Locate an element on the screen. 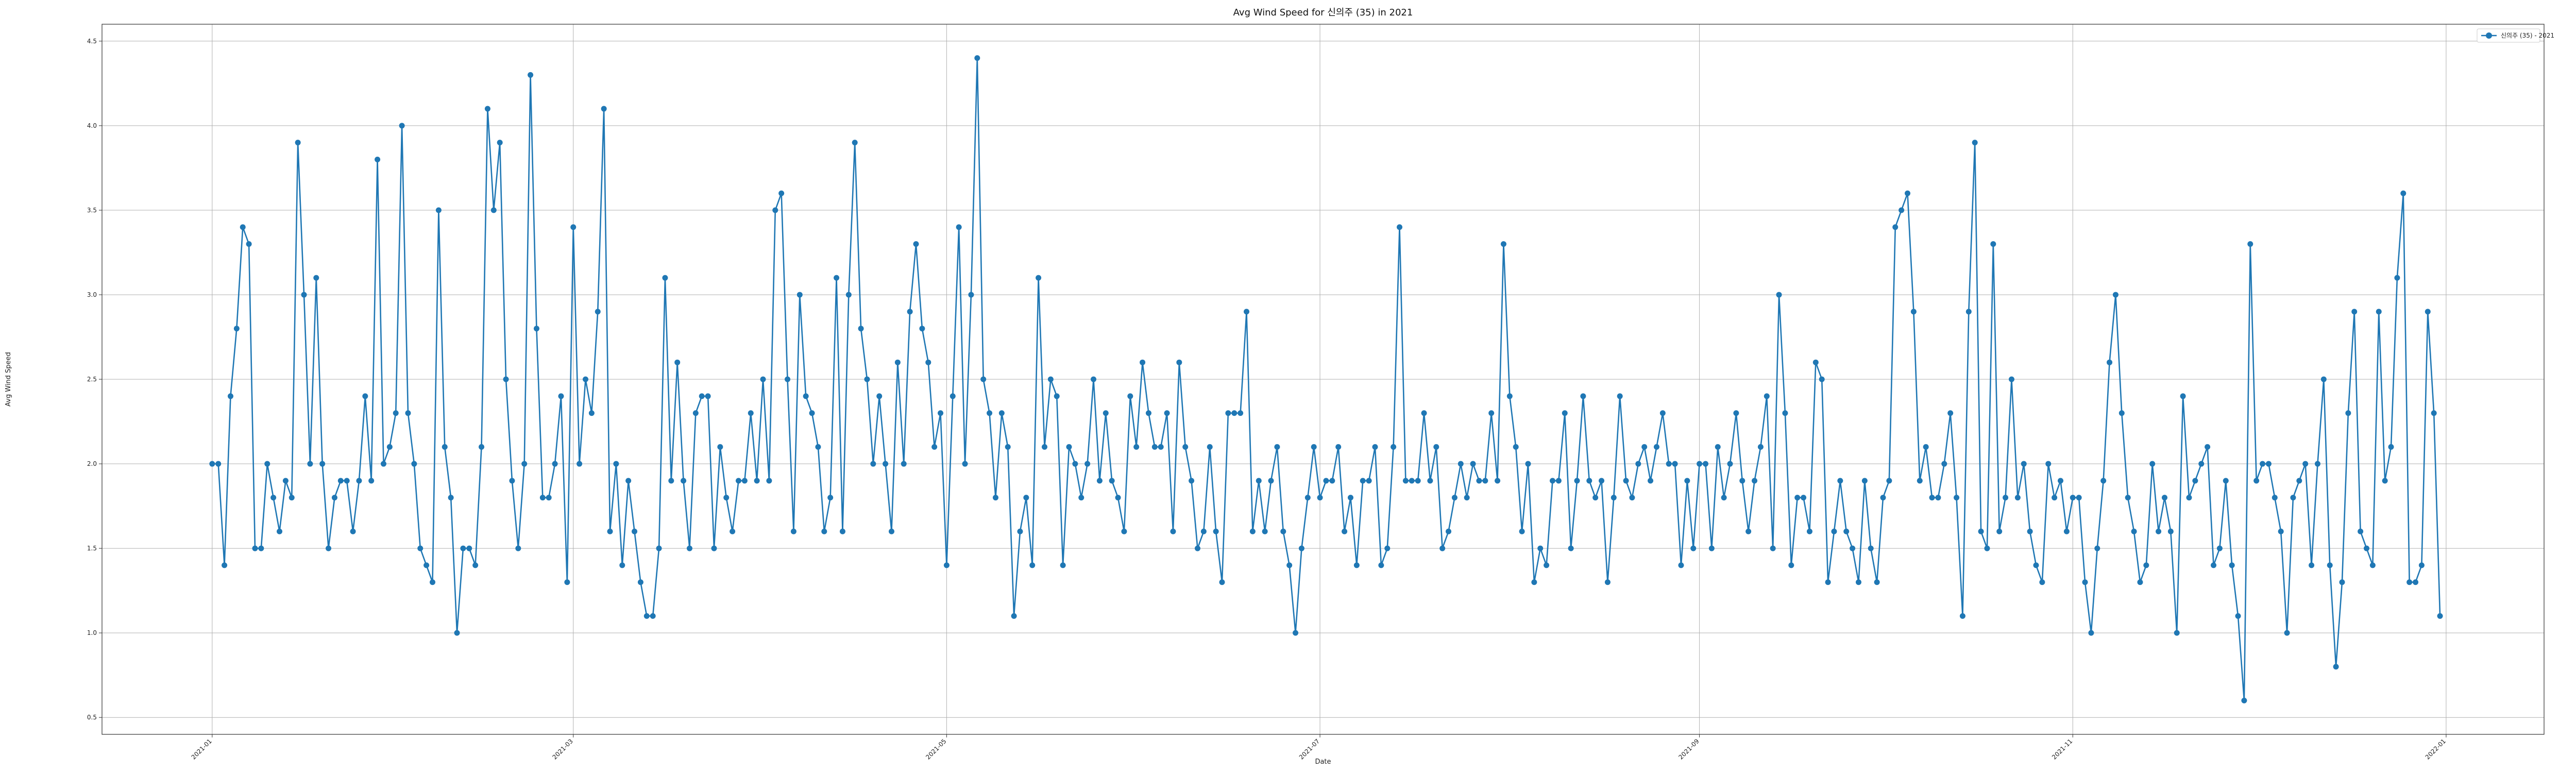 This screenshot has width=2576, height=773. y-tick-label: 3.5 is located at coordinates (92, 210).